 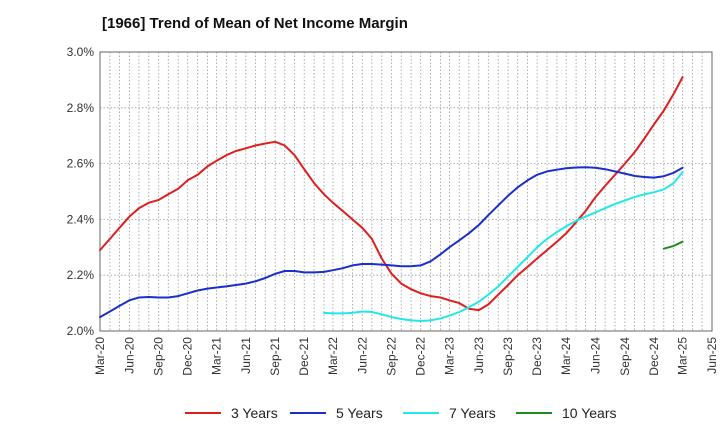 I want to click on x-tick-label: Mar-24, so click(x=566, y=356).